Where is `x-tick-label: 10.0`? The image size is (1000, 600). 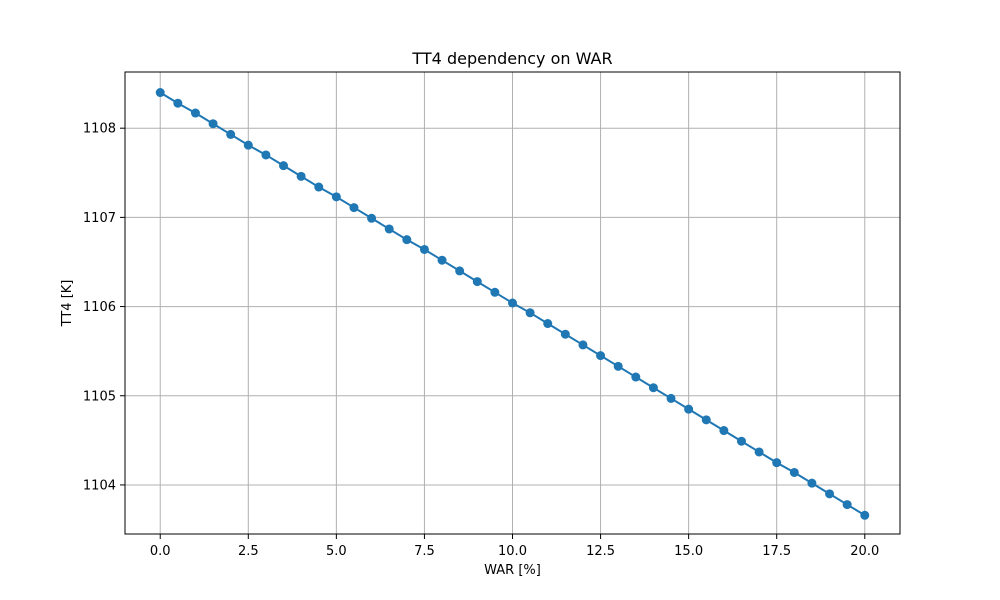
x-tick-label: 10.0 is located at coordinates (512, 551).